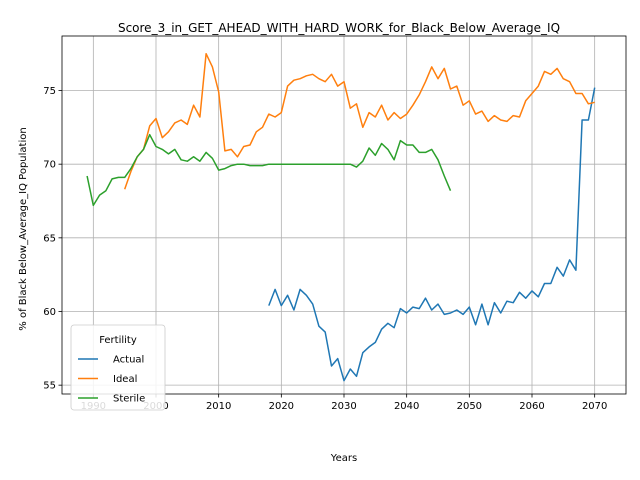 This screenshot has width=640, height=480. What do you see at coordinates (531, 406) in the screenshot?
I see `x-tick-label: 2060` at bounding box center [531, 406].